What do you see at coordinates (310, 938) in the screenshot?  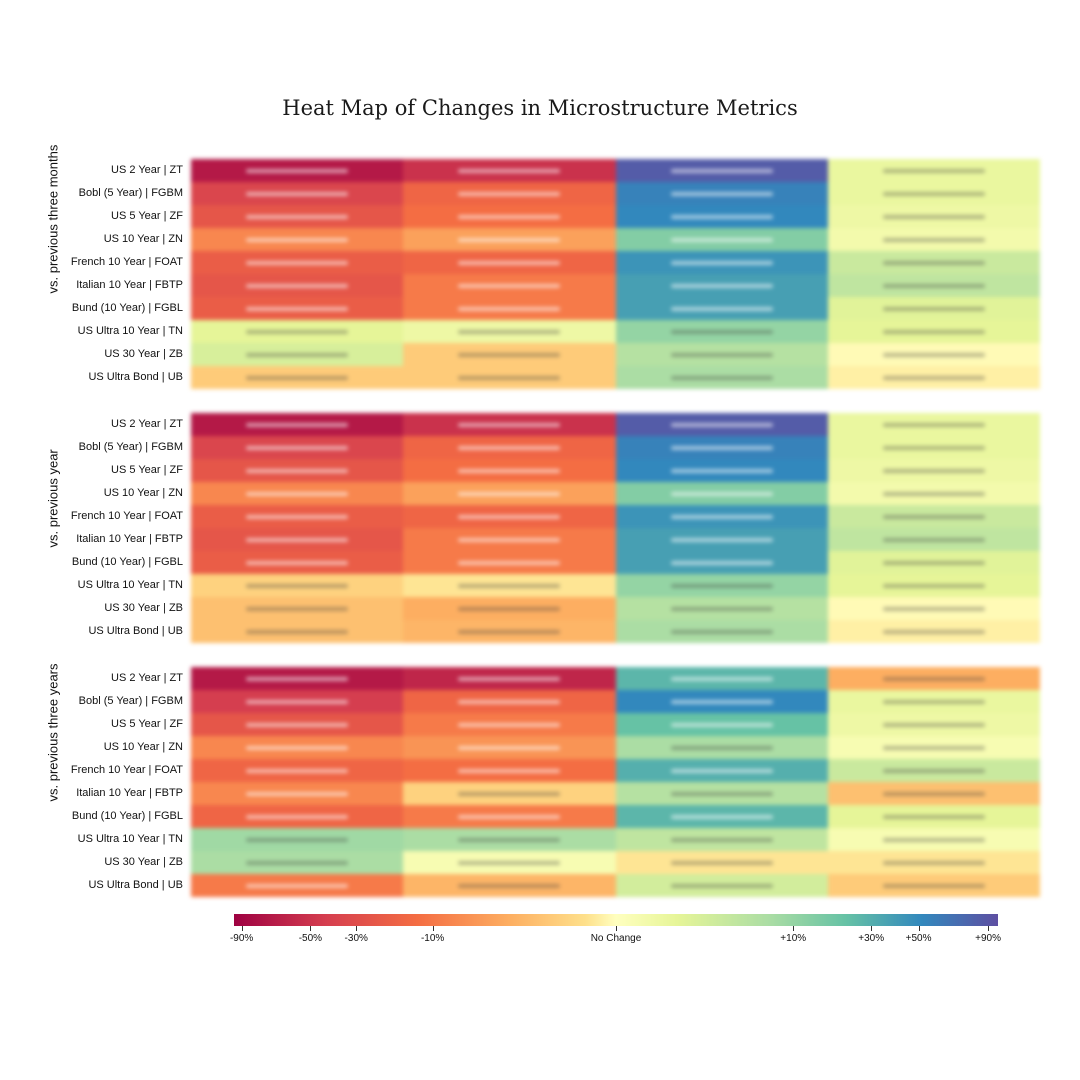 I see `colorbar-tick-label: -50%` at bounding box center [310, 938].